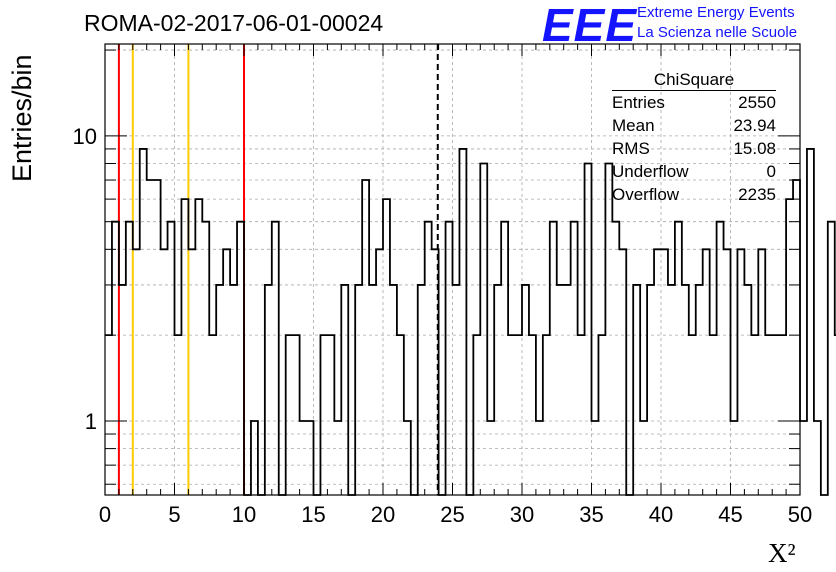 Image resolution: width=836 pixels, height=572 pixels. Describe the element at coordinates (638, 102) in the screenshot. I see `stats-label: Entries` at that location.